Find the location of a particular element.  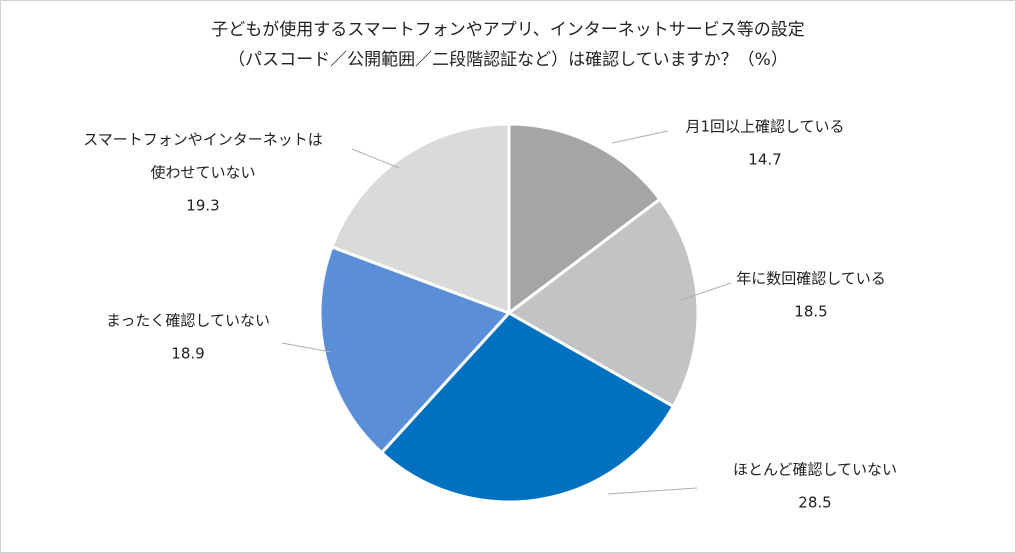

slice-label-4: まったく確認していない is located at coordinates (188, 321).